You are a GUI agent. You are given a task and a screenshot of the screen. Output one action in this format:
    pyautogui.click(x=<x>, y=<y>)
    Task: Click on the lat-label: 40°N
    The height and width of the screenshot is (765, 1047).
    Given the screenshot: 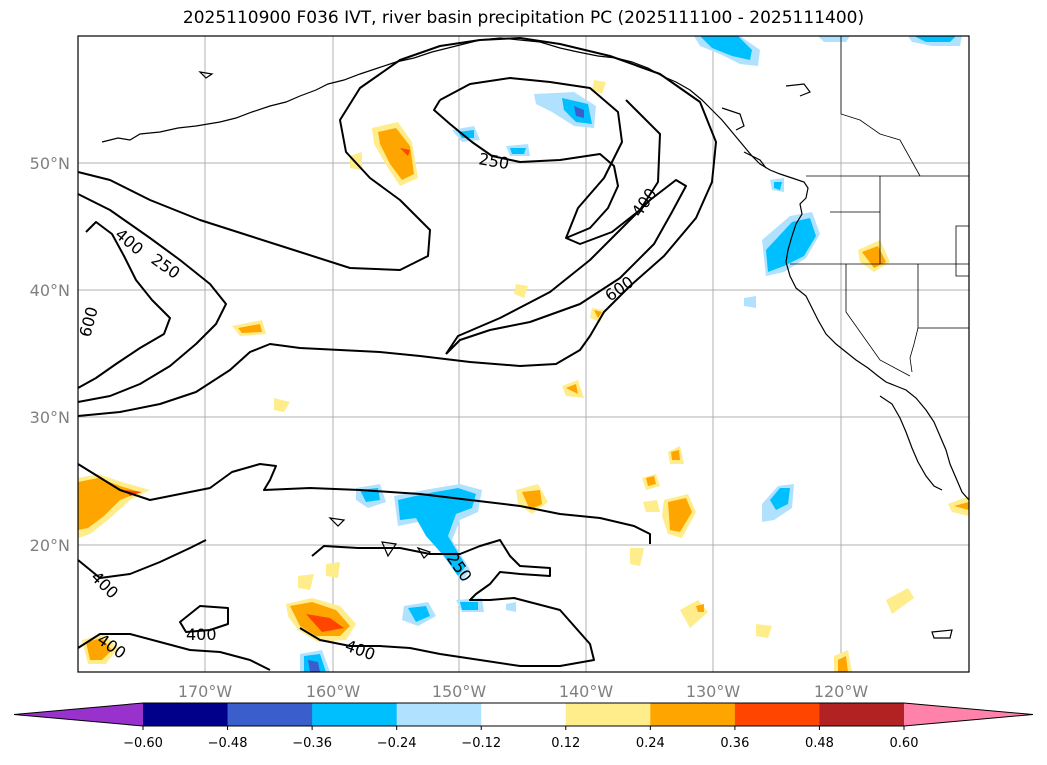 What is the action you would take?
    pyautogui.click(x=50, y=290)
    